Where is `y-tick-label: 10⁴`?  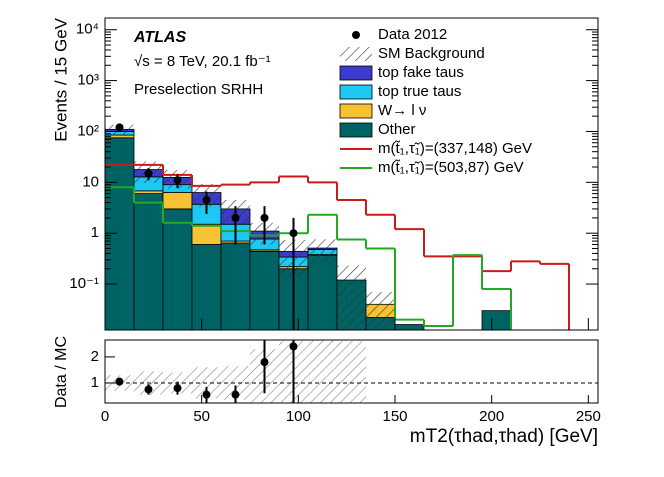 y-tick-label: 10⁴ is located at coordinates (87, 29).